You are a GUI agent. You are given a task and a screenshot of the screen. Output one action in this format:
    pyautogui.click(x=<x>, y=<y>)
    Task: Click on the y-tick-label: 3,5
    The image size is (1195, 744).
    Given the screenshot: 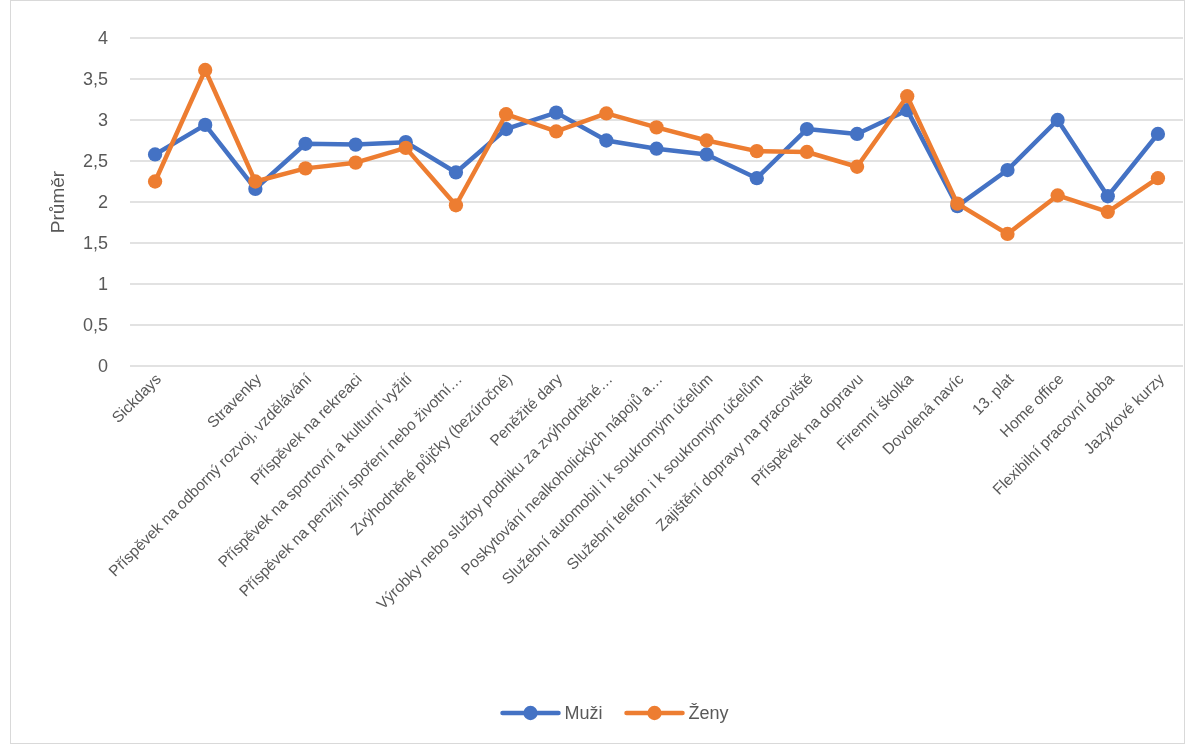 What is the action you would take?
    pyautogui.click(x=95, y=79)
    